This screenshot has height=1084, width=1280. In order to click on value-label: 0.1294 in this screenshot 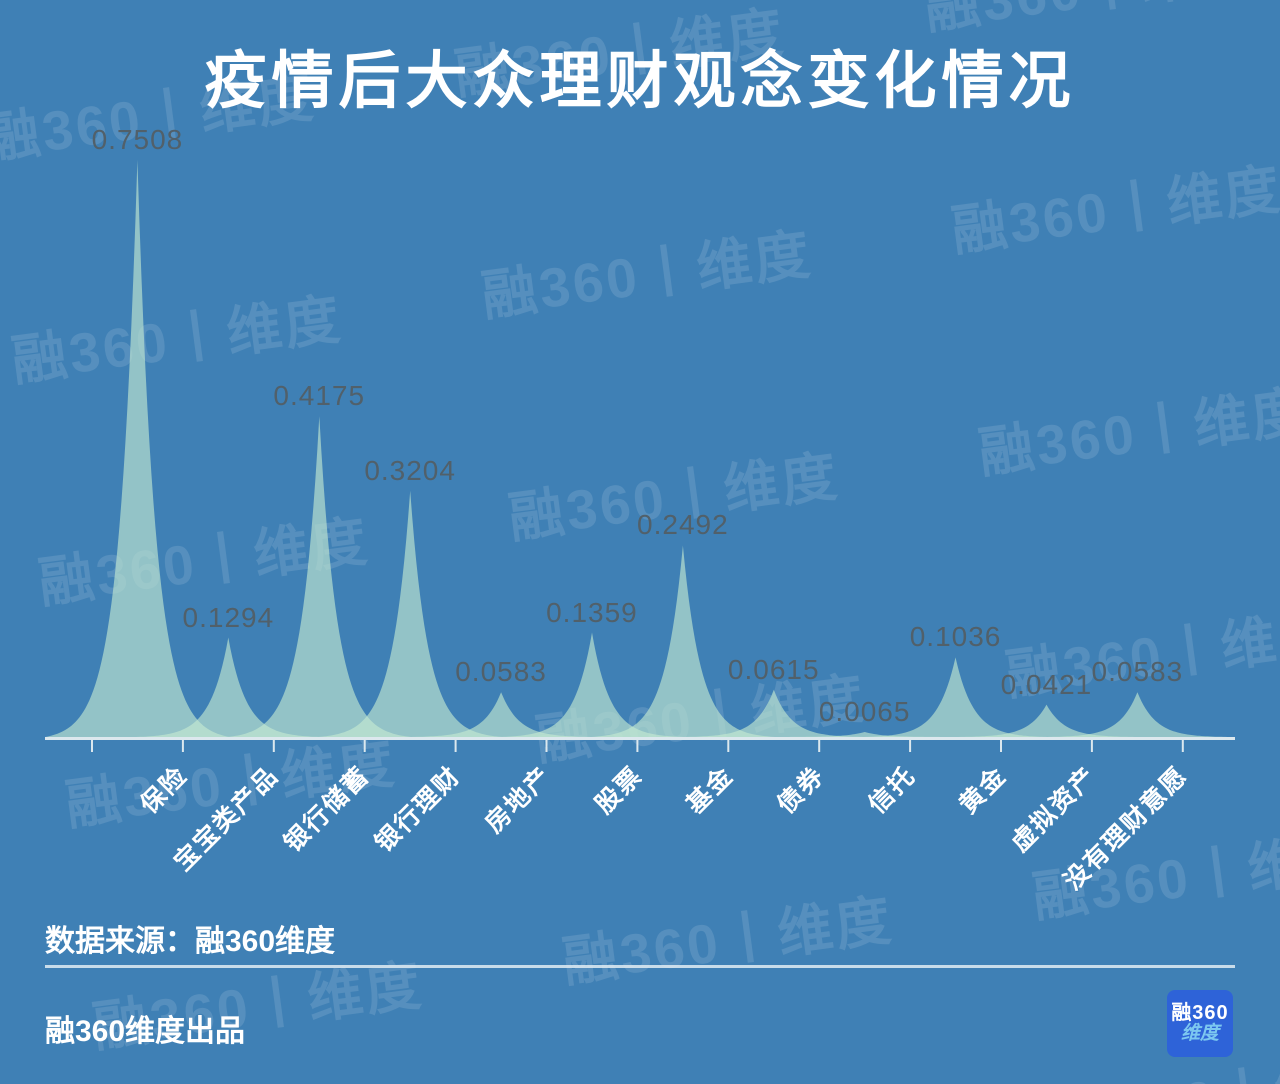, I will do `click(228, 617)`.